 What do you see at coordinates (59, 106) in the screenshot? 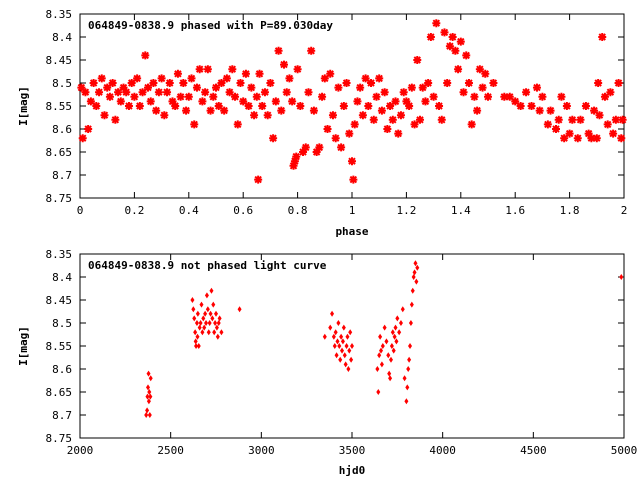
I see `phased-y-tick-label: 8.55` at bounding box center [59, 106].